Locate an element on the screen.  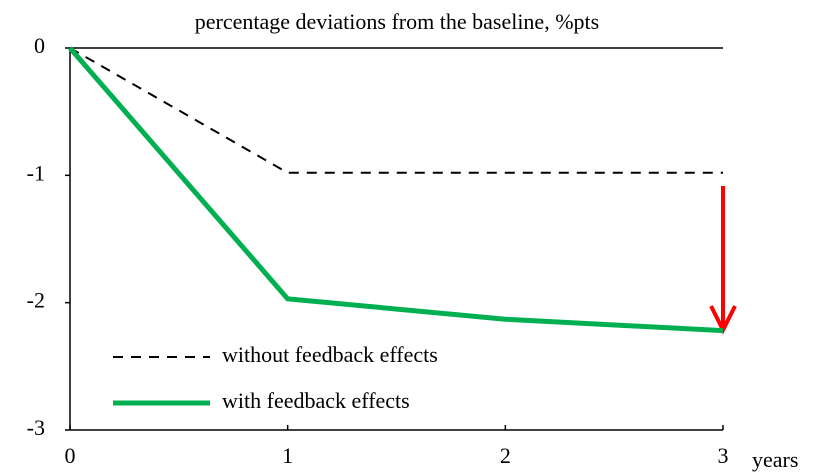
legend-label: without feedback effects is located at coordinates (330, 354).